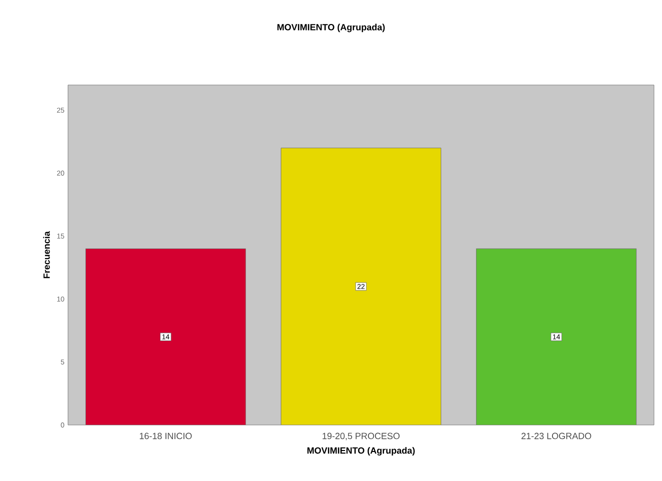 The width and height of the screenshot is (662, 481). Describe the element at coordinates (166, 436) in the screenshot. I see `x-tick-label: 16-18 INICIO` at that location.